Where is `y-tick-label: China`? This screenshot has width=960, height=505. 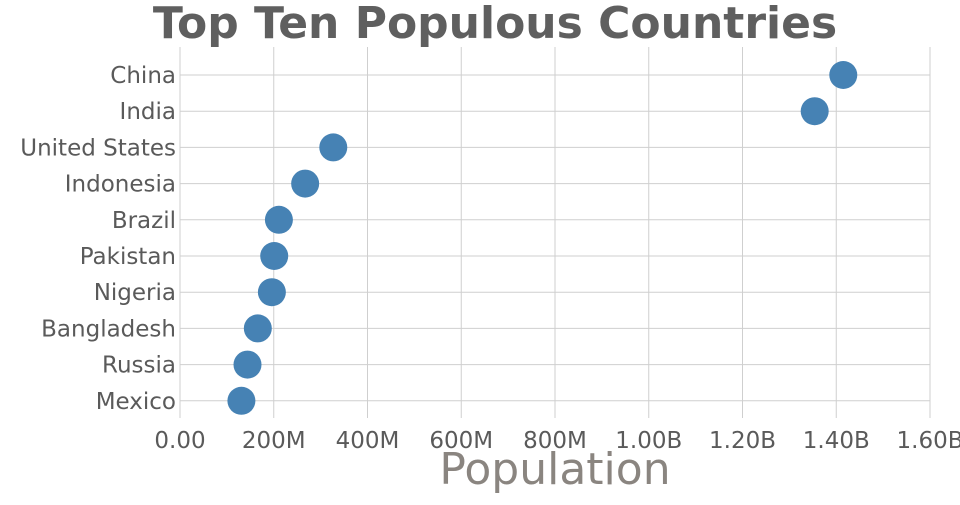 y-tick-label: China is located at coordinates (143, 76).